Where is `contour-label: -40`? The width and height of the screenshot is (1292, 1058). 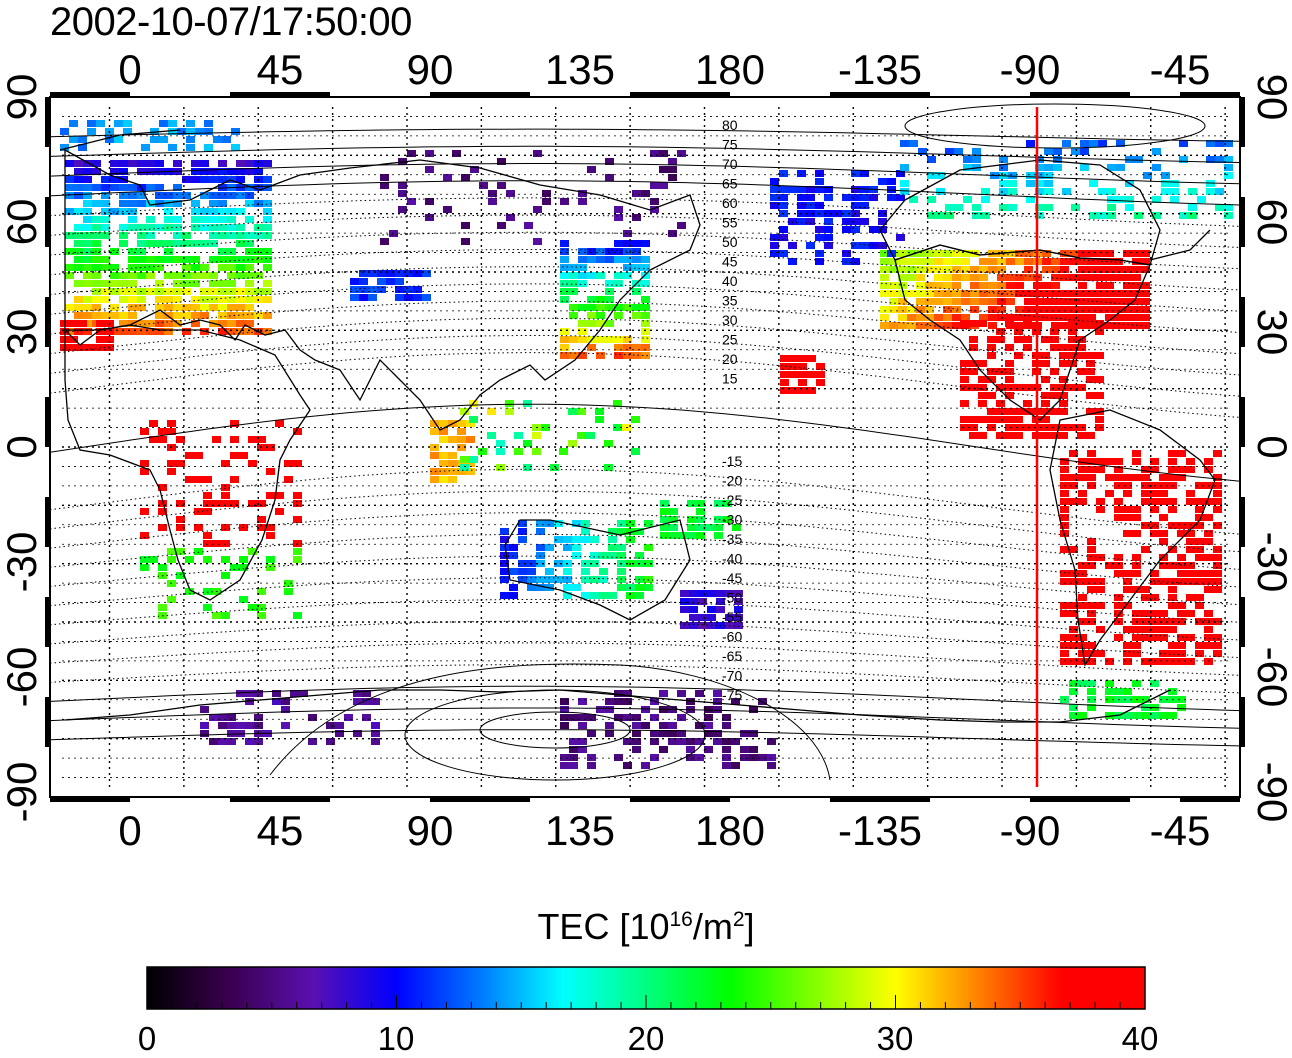
contour-label: -40 is located at coordinates (732, 559).